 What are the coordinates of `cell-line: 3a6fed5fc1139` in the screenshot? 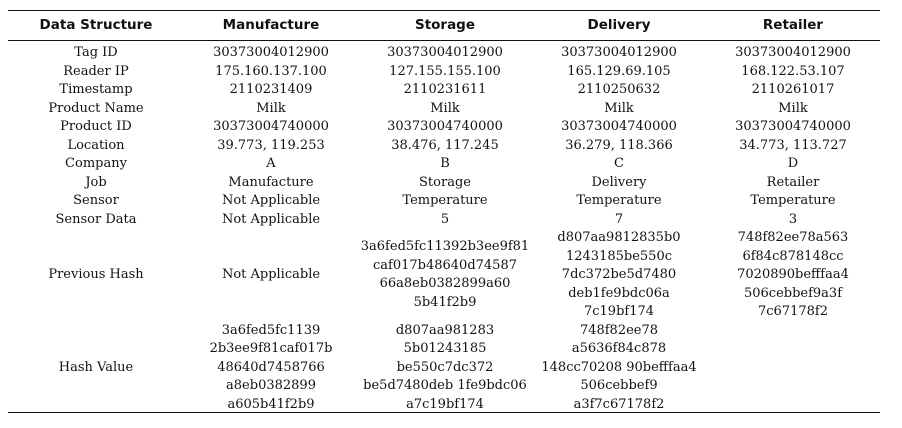 It's located at (271, 330).